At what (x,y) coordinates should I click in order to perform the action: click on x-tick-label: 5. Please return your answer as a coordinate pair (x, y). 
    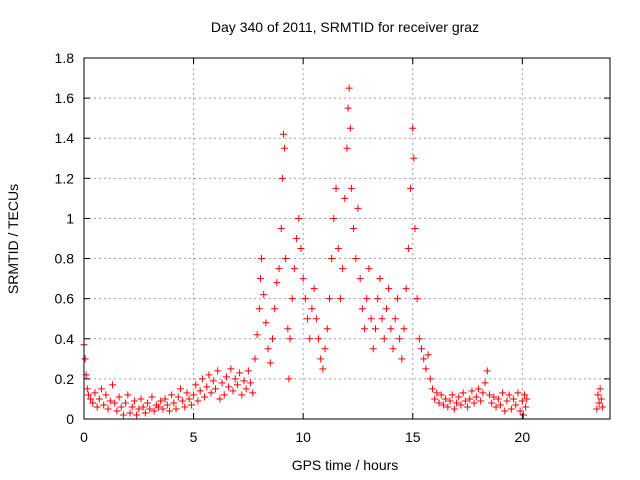
    Looking at the image, I should click on (194, 437).